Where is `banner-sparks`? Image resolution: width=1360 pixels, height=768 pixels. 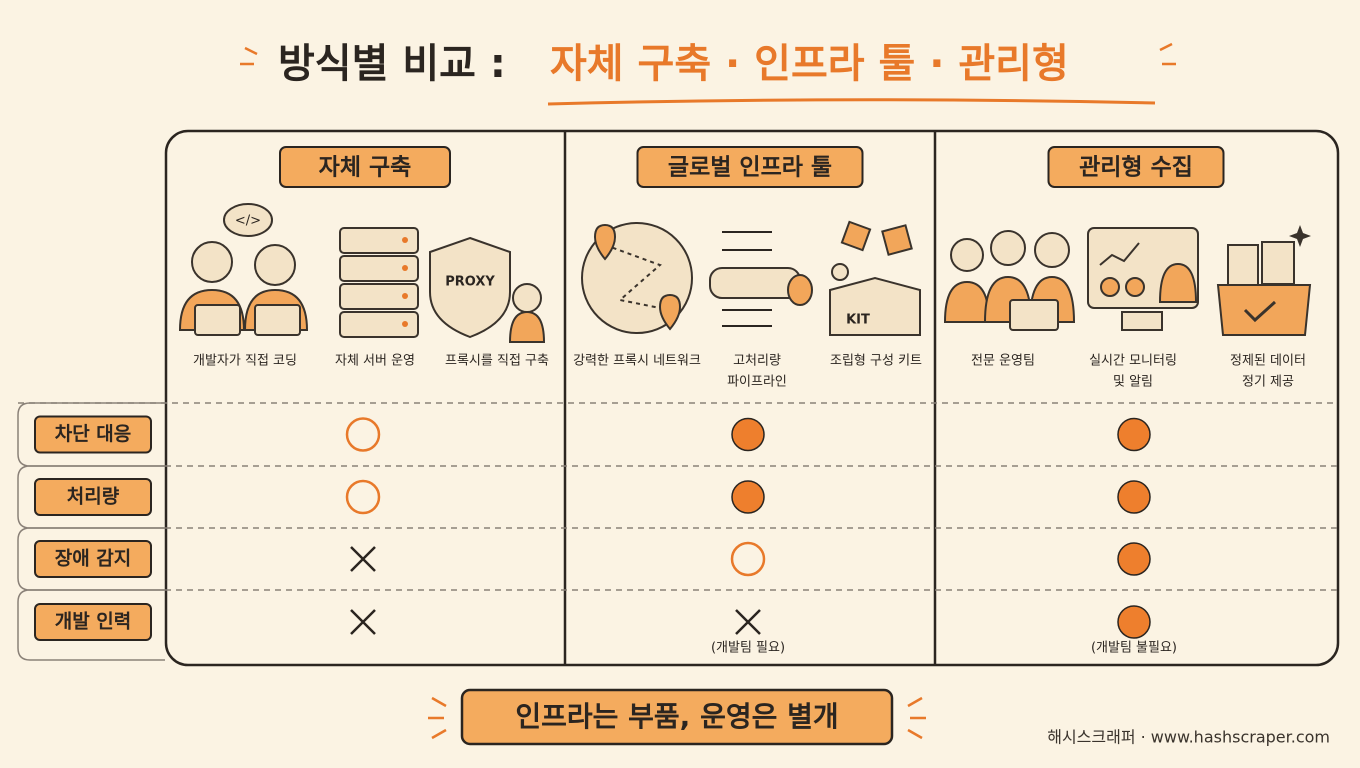
banner-sparks is located at coordinates (677, 718).